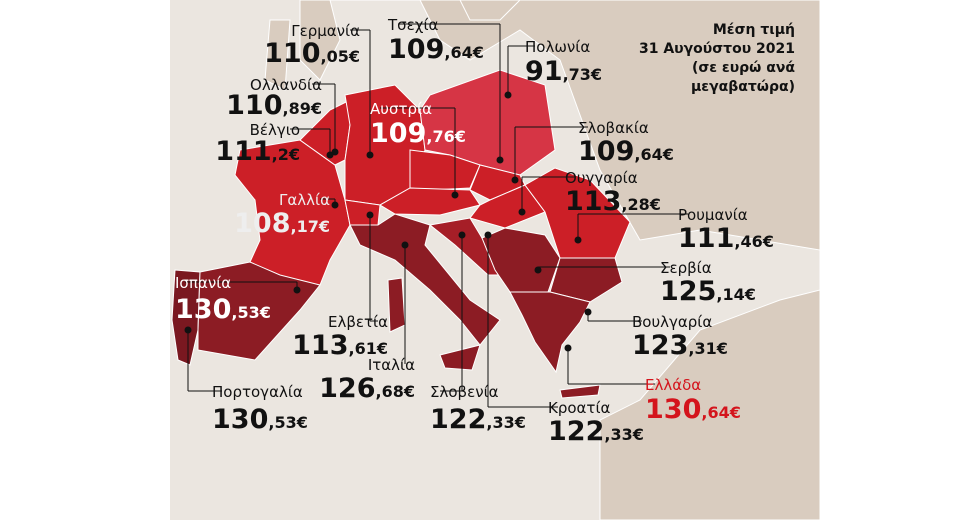 This screenshot has height=520, width=980. I want to click on country-name: Σλοβακία, so click(613, 128).